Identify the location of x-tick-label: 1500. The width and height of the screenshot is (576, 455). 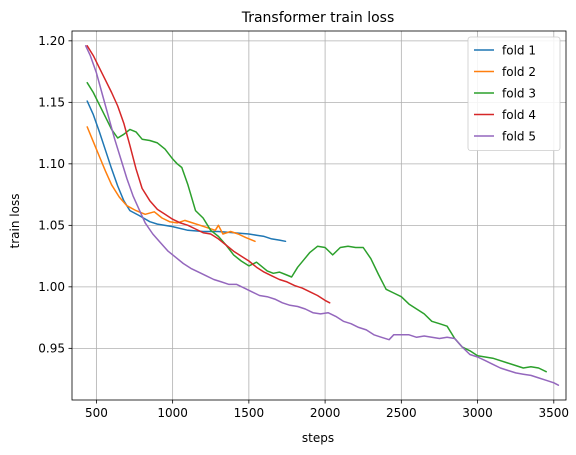
(249, 413).